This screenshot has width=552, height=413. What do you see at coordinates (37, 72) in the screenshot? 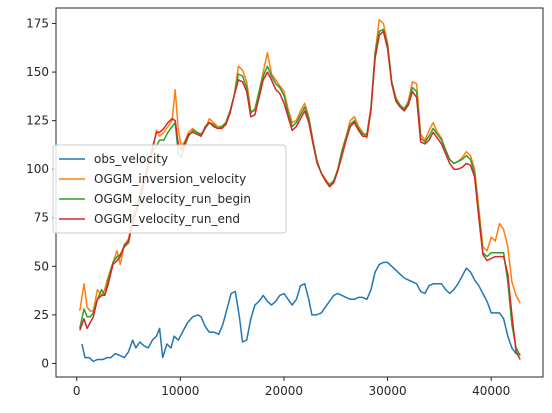
I see `y-tick-label: 150` at bounding box center [37, 72].